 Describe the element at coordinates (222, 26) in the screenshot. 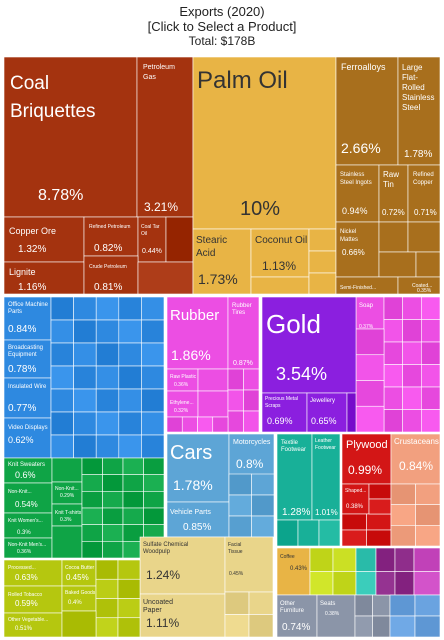

I see `select-product-link: [Click to Select a Product]` at that location.